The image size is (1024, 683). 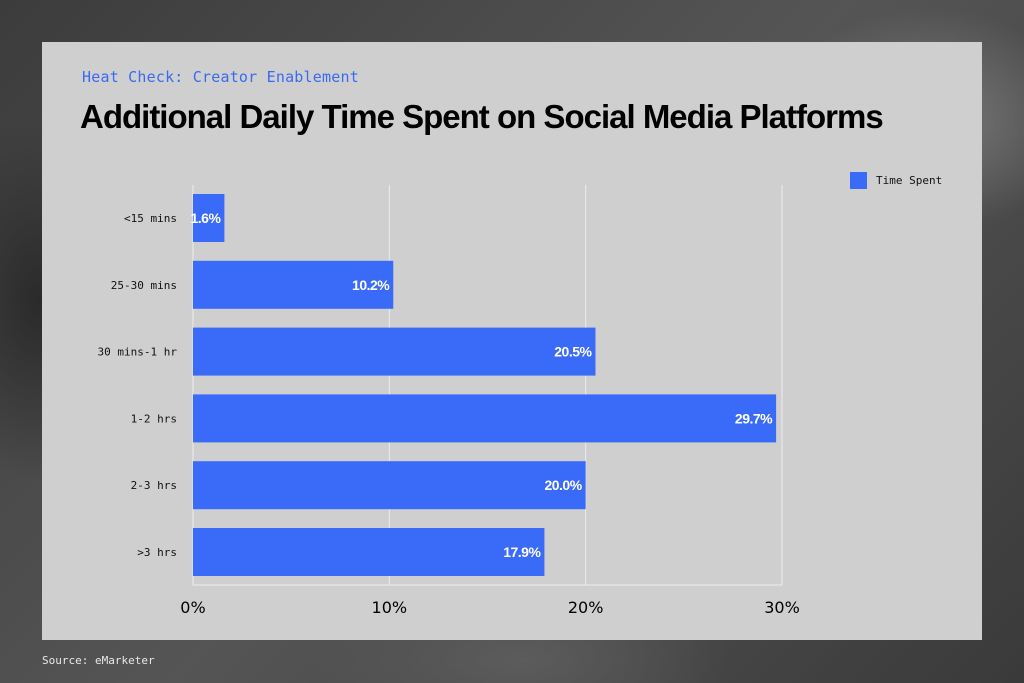 I want to click on legend-swatch, so click(x=858, y=180).